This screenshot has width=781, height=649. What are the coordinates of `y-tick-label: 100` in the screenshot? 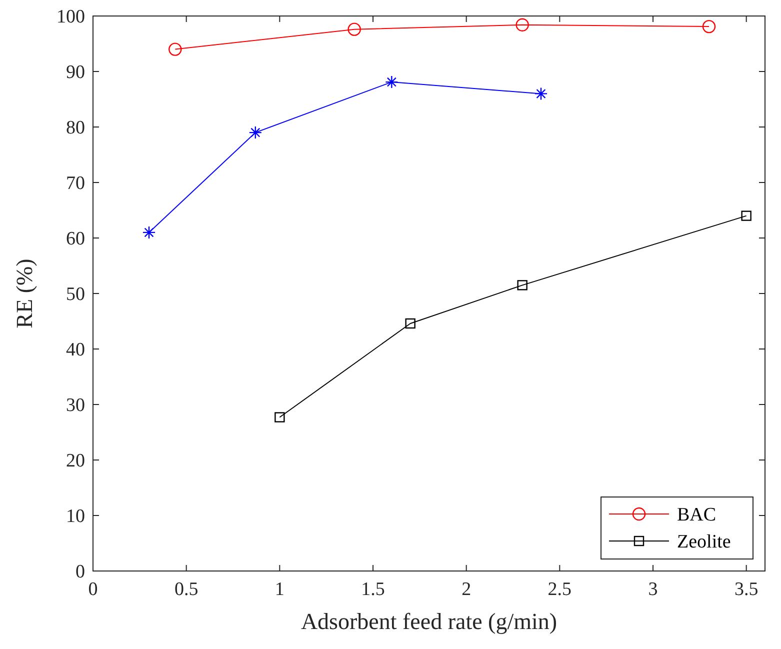 It's located at (70, 17).